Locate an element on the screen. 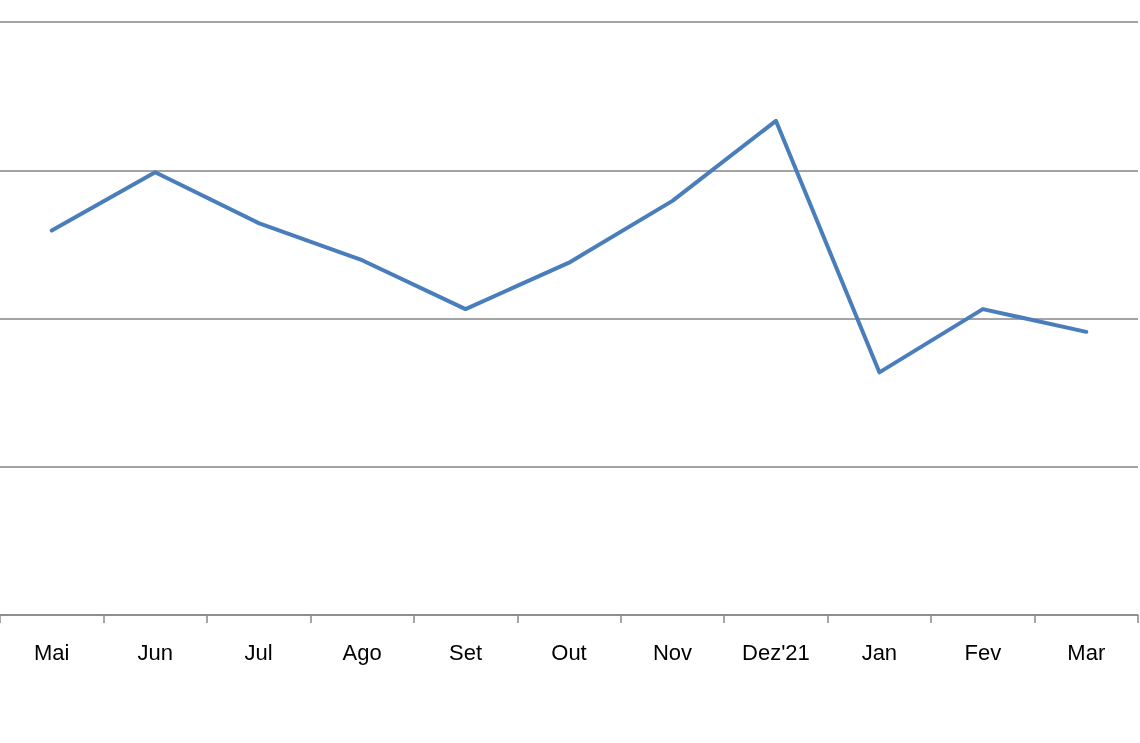  x-tick-label: Out is located at coordinates (569, 652).